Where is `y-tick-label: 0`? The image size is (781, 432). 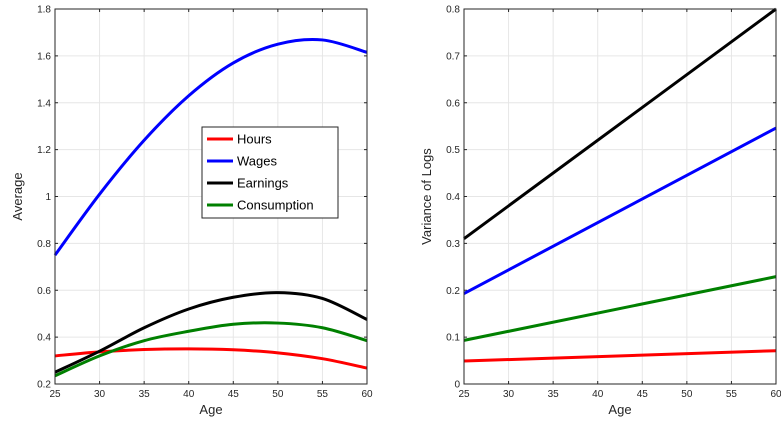 y-tick-label: 0 is located at coordinates (457, 385).